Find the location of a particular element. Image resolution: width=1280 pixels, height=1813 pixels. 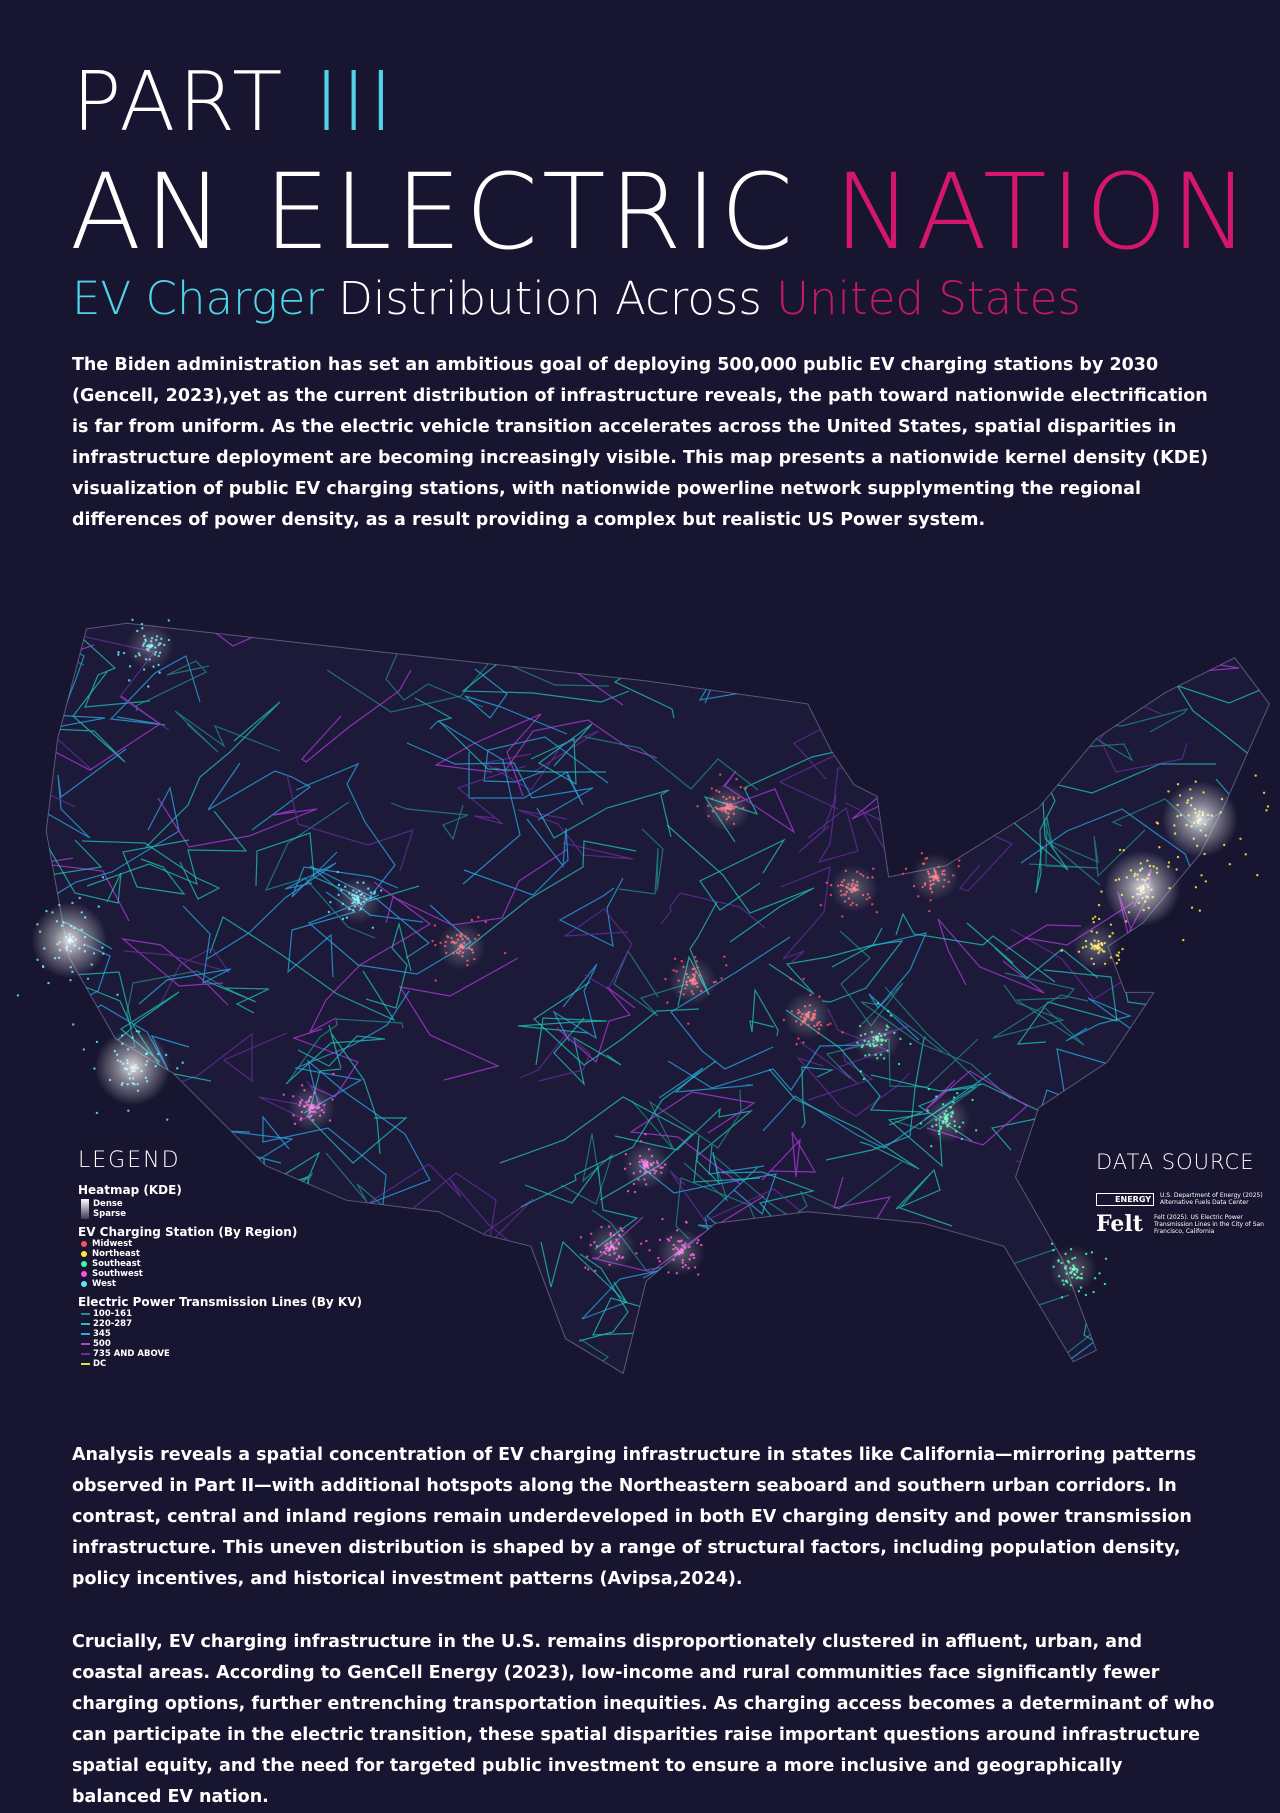

legend-label: 100-161 is located at coordinates (113, 1314).